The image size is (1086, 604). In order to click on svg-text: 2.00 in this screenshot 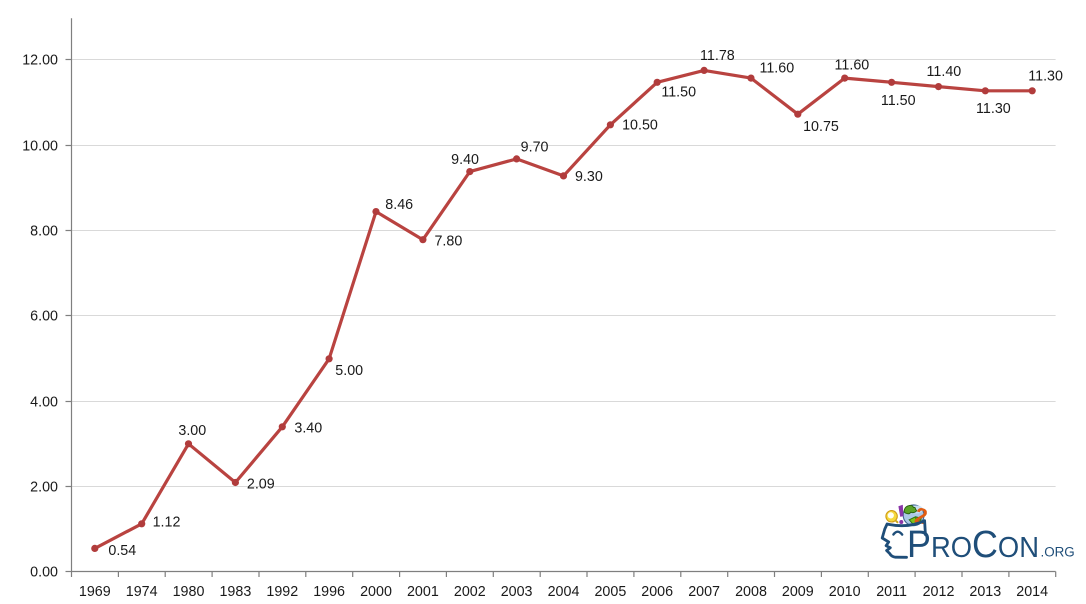, I will do `click(44, 488)`.